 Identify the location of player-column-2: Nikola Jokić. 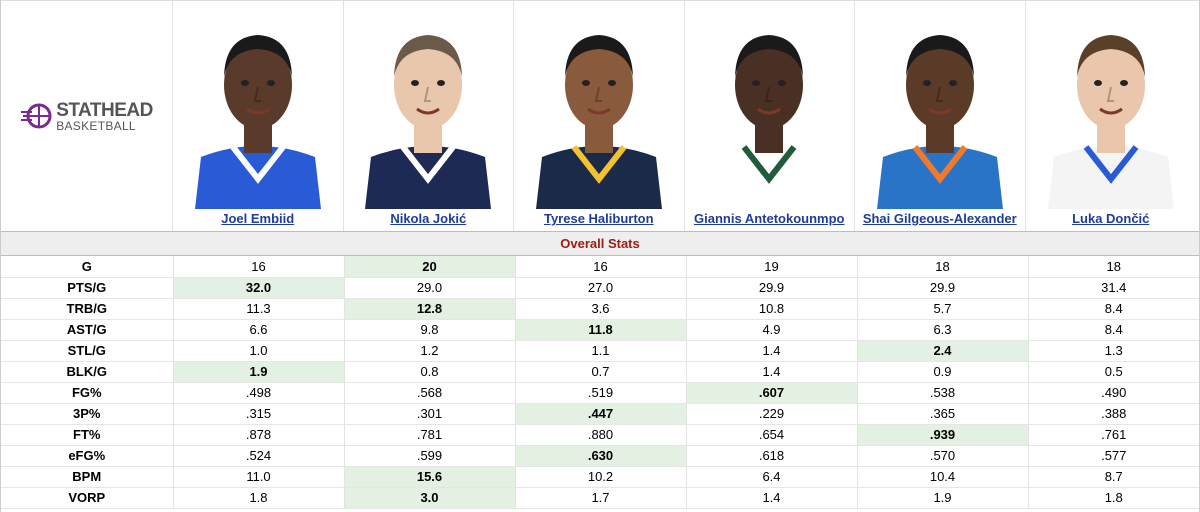
(429, 116).